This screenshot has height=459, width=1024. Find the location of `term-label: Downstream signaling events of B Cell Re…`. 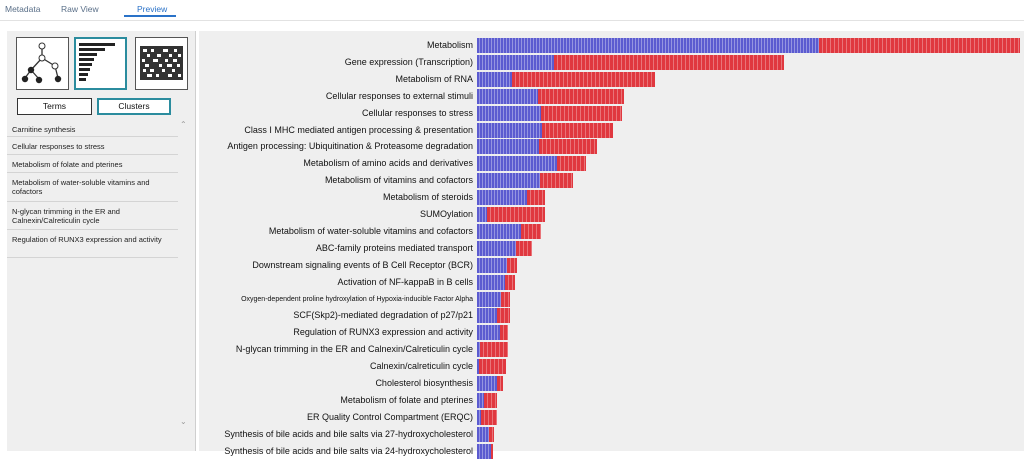

term-label: Downstream signaling events of B Cell Re… is located at coordinates (362, 264).